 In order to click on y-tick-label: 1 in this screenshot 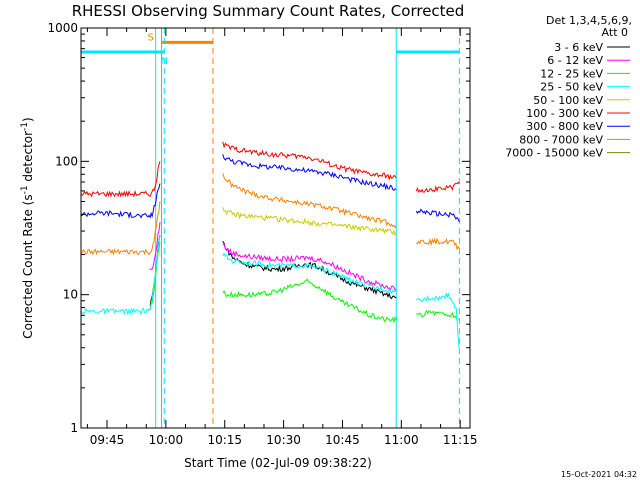, I will do `click(74, 428)`.